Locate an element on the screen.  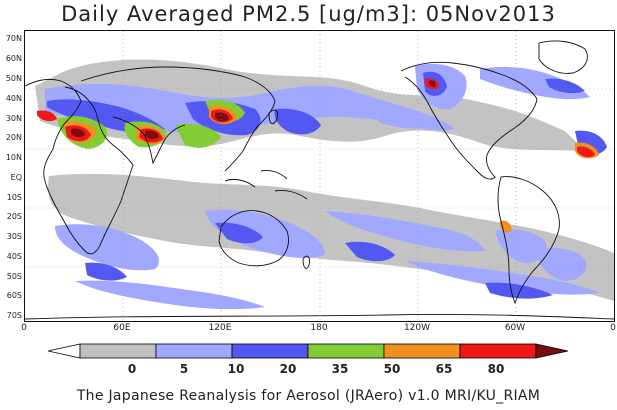
legend-label: 35 is located at coordinates (340, 369).